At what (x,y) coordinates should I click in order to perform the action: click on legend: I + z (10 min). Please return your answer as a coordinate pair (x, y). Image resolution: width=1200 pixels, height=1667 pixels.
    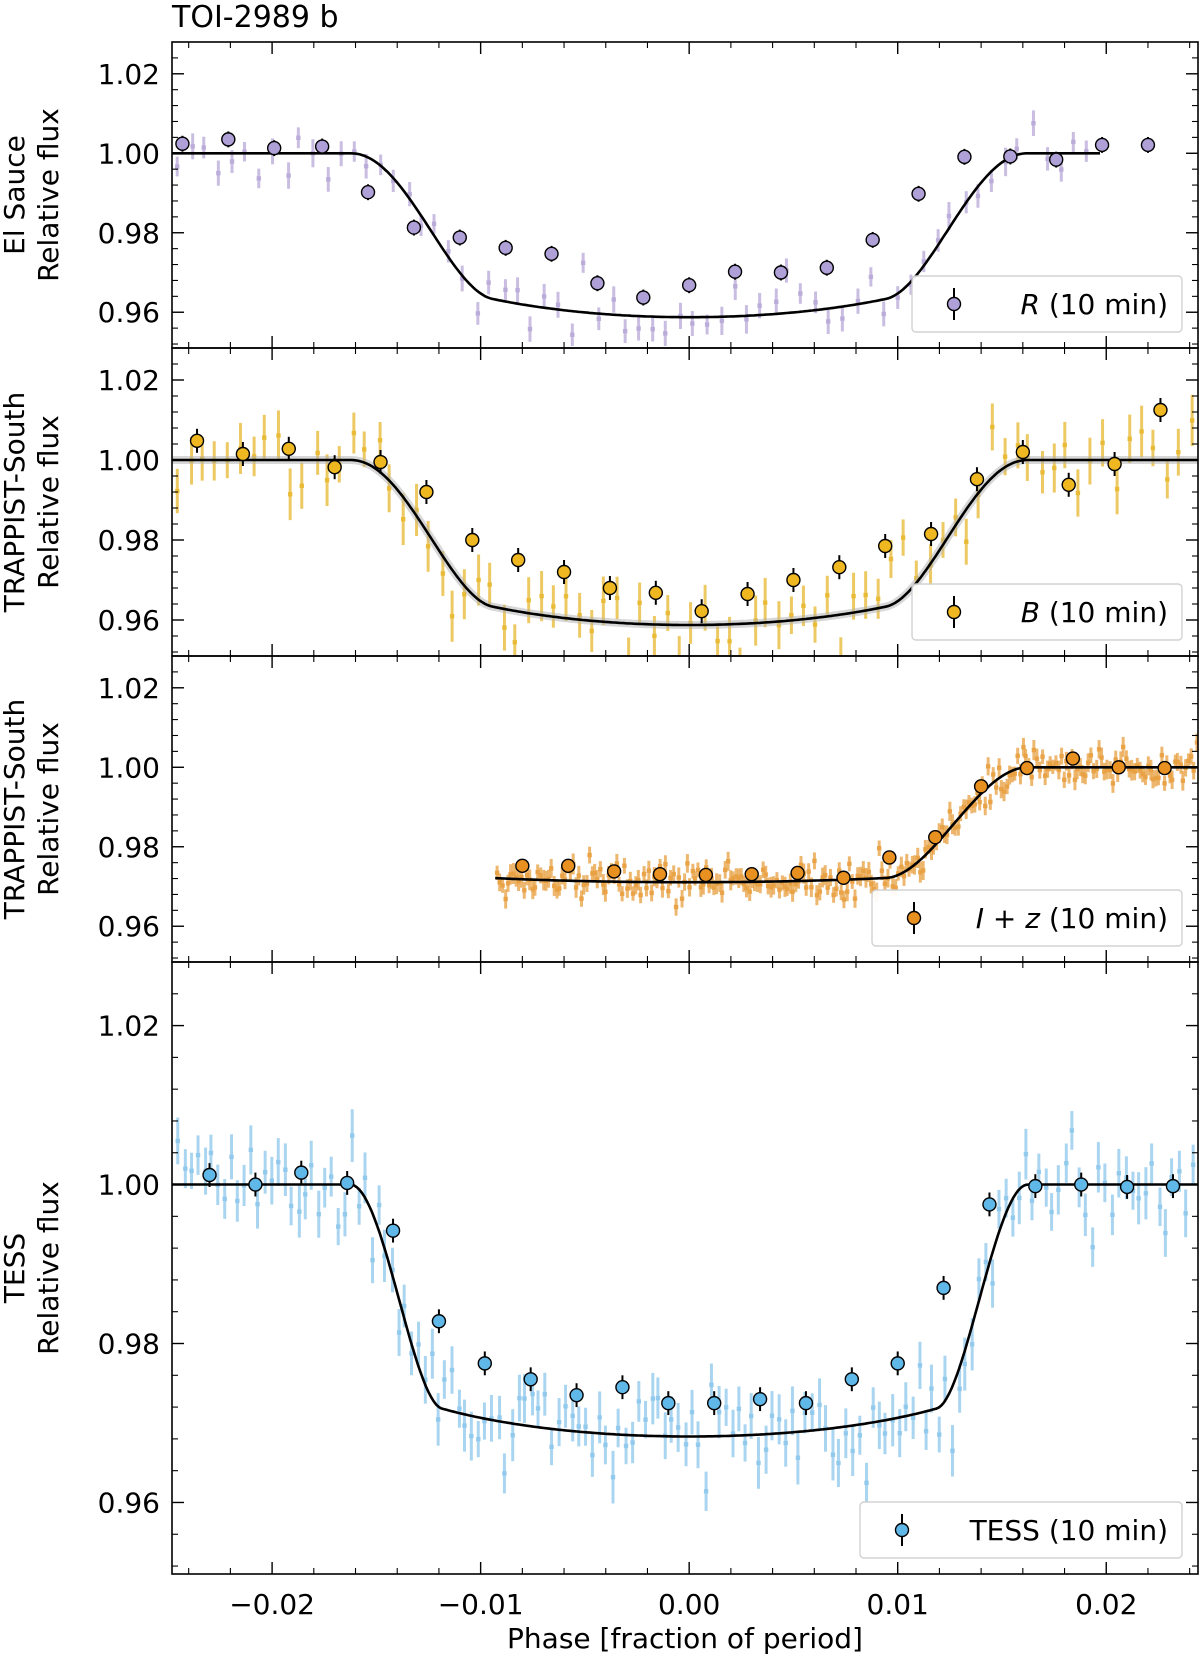
    Looking at the image, I should click on (1027, 918).